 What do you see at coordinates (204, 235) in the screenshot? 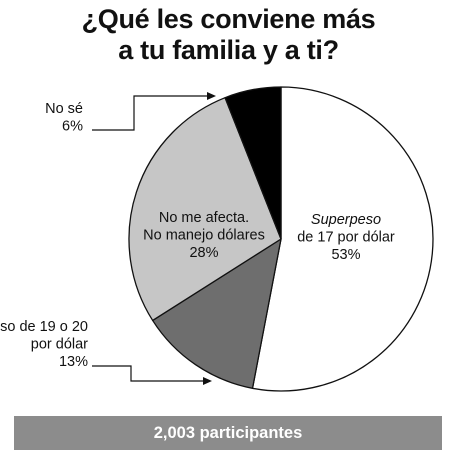
I see `slice-label-2: No me afecta. No manejo dólares 28%` at bounding box center [204, 235].